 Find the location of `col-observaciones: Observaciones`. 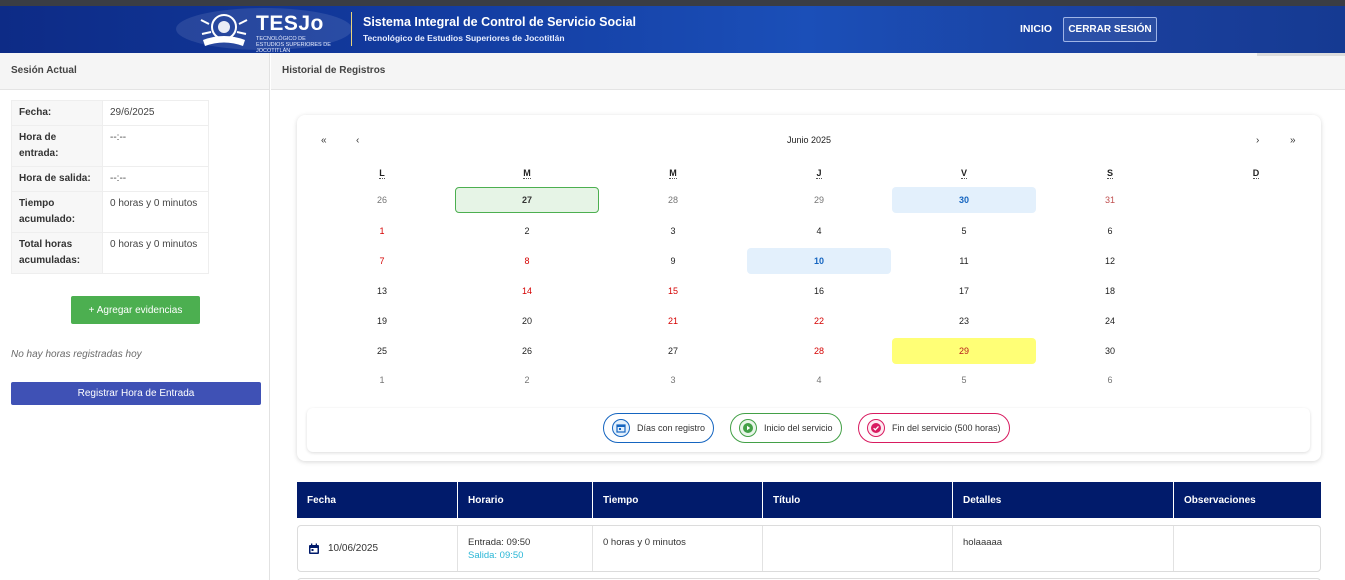

col-observaciones: Observaciones is located at coordinates (1220, 500).